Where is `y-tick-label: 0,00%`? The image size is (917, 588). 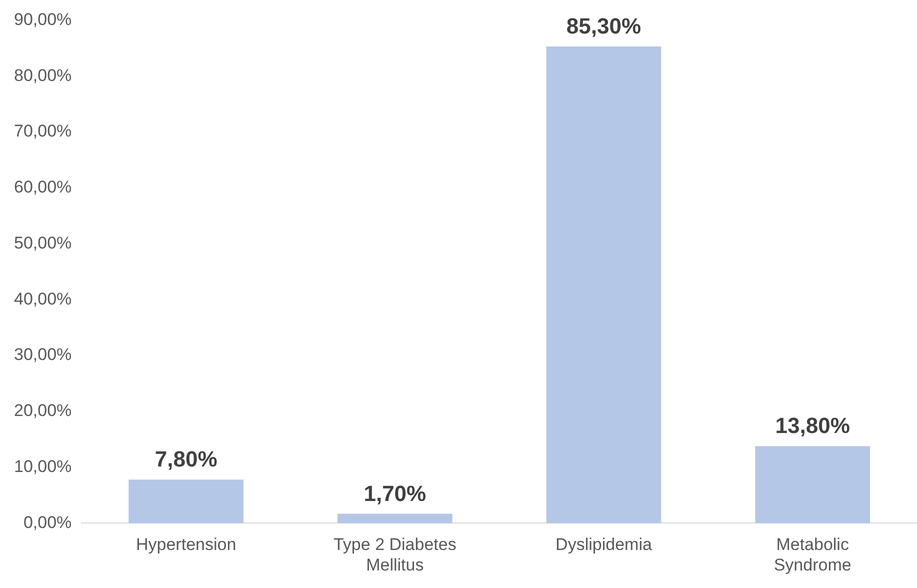 y-tick-label: 0,00% is located at coordinates (47, 522).